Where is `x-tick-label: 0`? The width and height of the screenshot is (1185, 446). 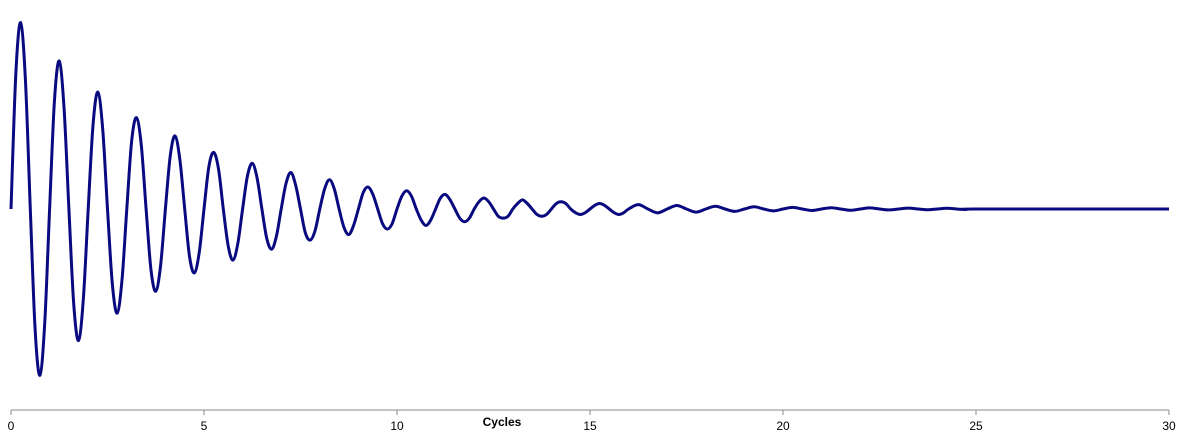
x-tick-label: 0 is located at coordinates (11, 426).